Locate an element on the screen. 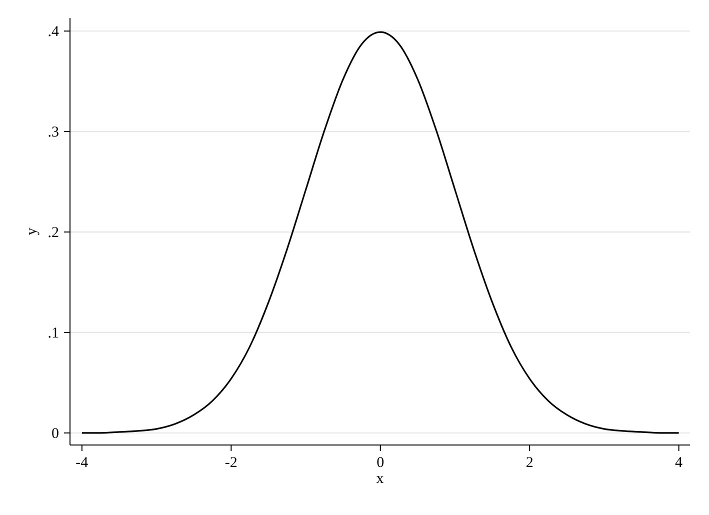 Image resolution: width=709 pixels, height=515 pixels. x-tick-label: 4 is located at coordinates (679, 463).